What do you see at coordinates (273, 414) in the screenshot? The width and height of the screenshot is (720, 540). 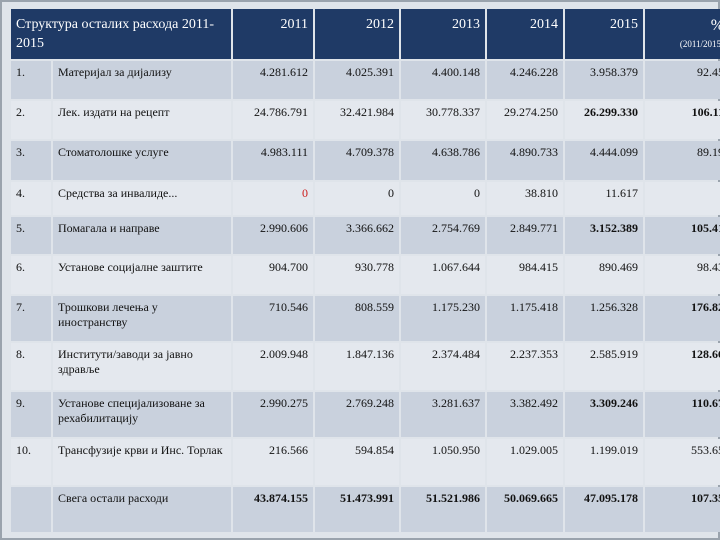 I see `cell-2011: 2.990.275` at bounding box center [273, 414].